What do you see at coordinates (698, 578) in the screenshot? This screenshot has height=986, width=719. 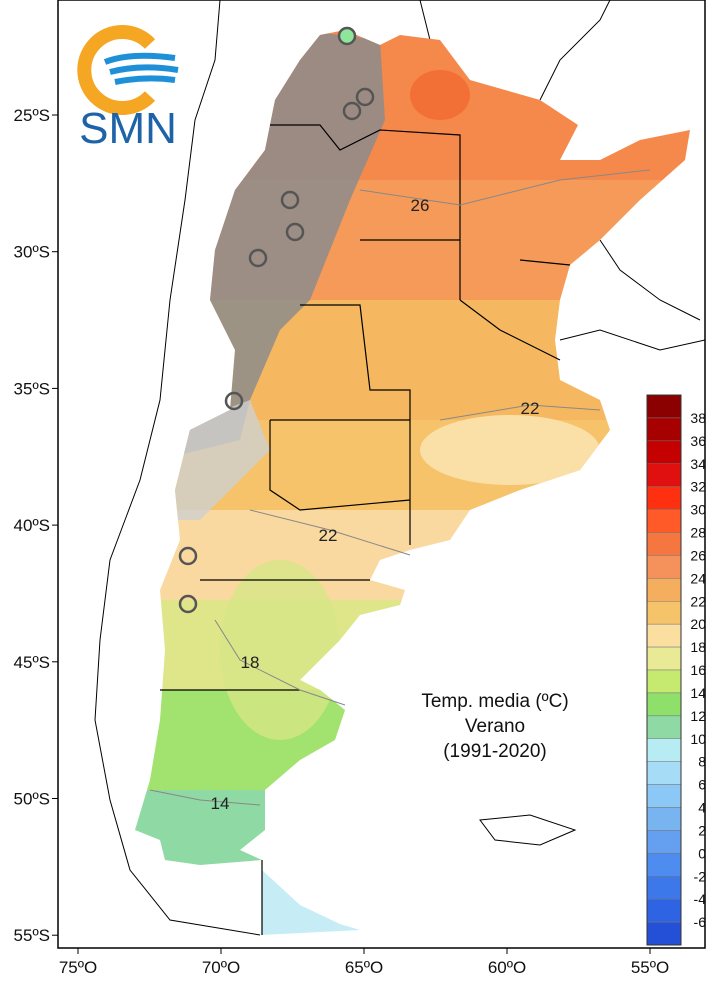 I see `legend-label: 24` at bounding box center [698, 578].